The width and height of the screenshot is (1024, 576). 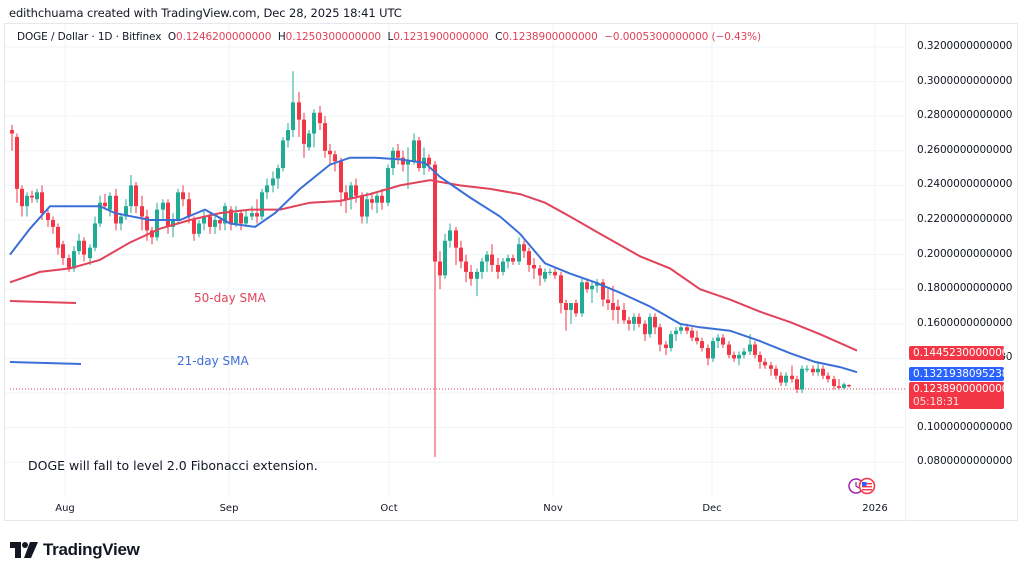 I want to click on open-label: O, so click(x=171, y=37).